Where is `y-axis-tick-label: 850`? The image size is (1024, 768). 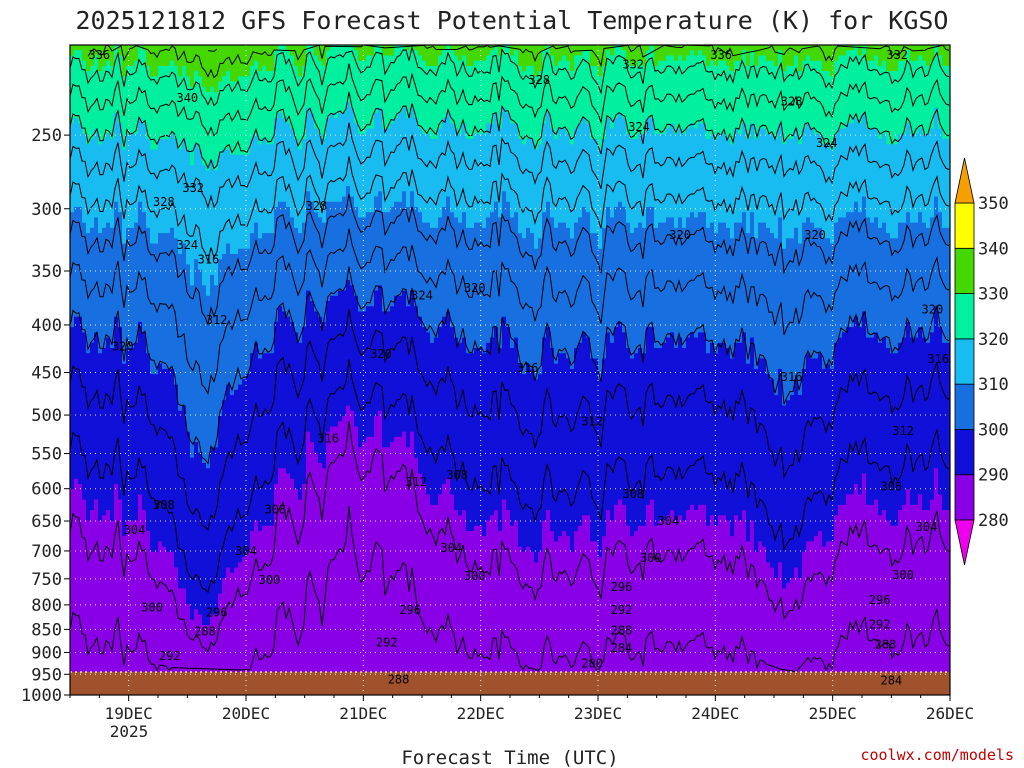
y-axis-tick-label: 850 is located at coordinates (46, 630).